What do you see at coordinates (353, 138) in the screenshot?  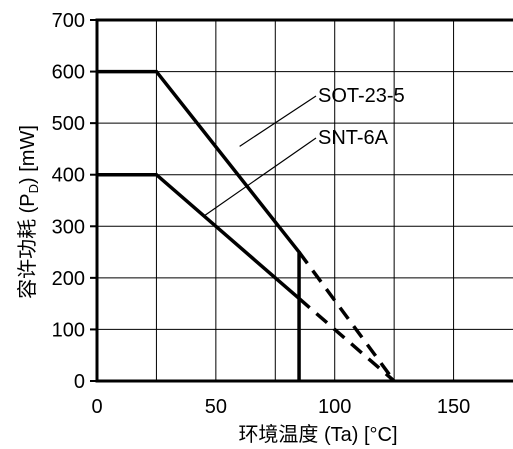 I see `annotation-label-snt-6a: SNT-6A` at bounding box center [353, 138].